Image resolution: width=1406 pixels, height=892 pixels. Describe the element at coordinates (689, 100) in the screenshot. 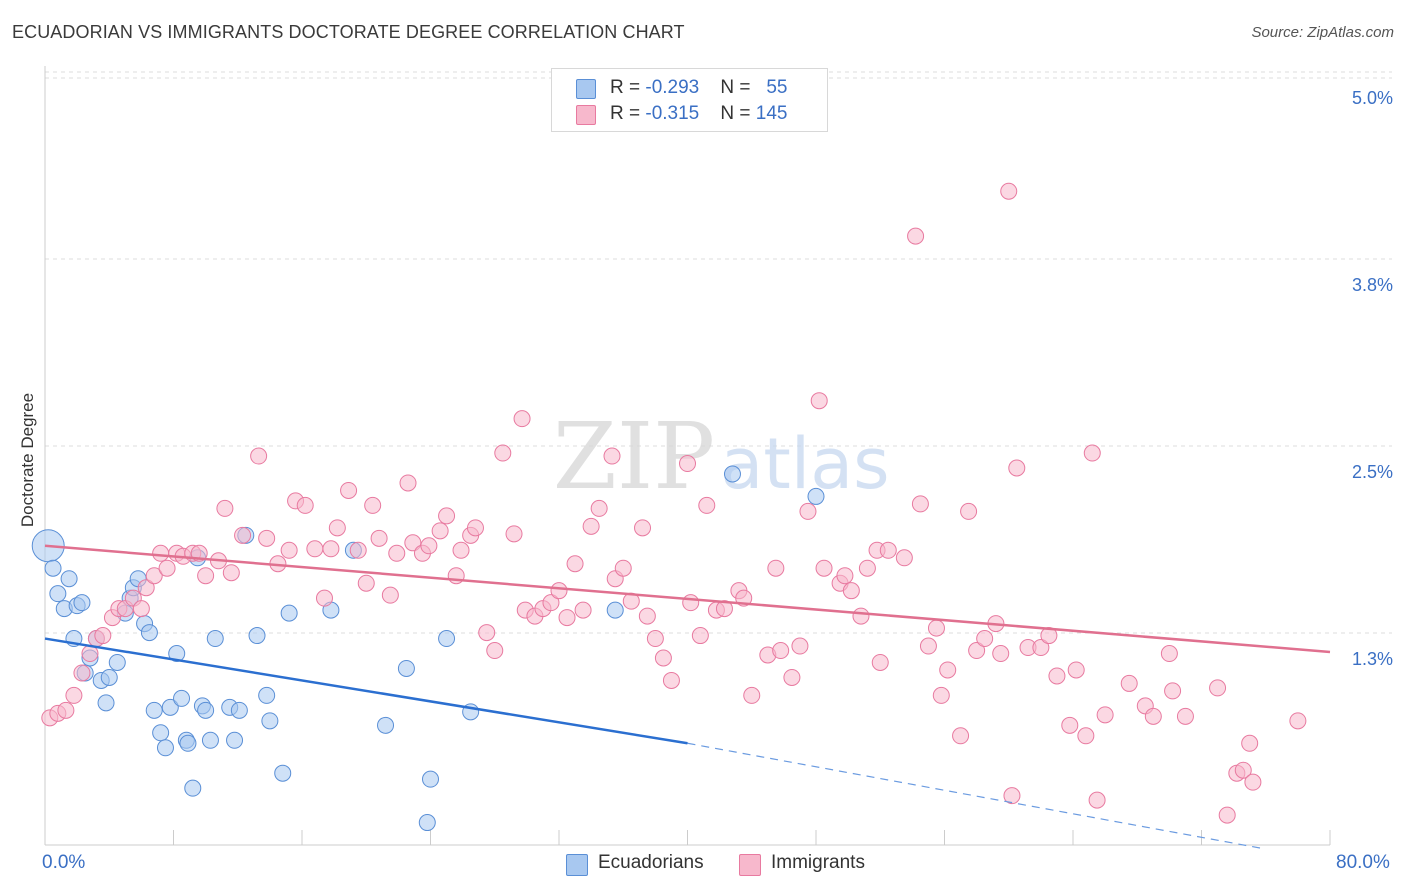

I see `correlation-legend: R = -0.293 N = 55 R = -0.315 N = 145` at that location.